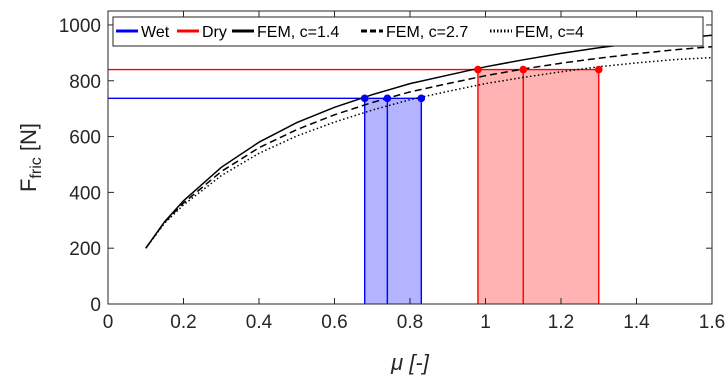 The image size is (728, 377). I want to click on y-axis-label: Ffric [N], so click(30, 157).